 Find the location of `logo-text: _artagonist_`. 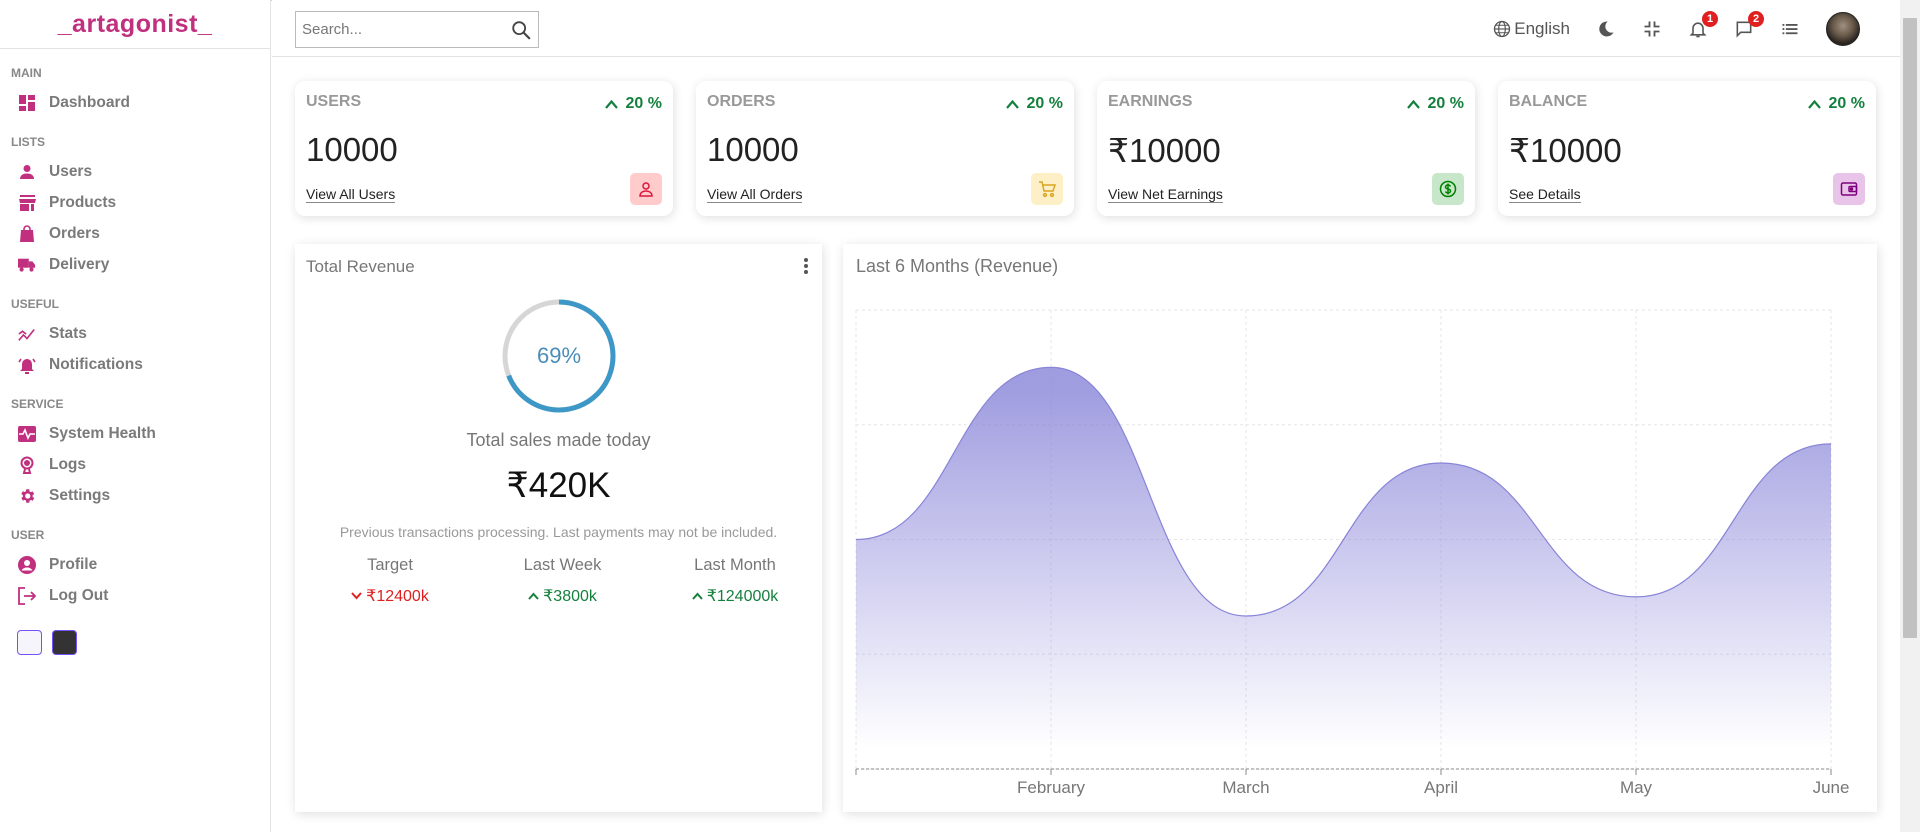

logo-text: _artagonist_ is located at coordinates (135, 23).